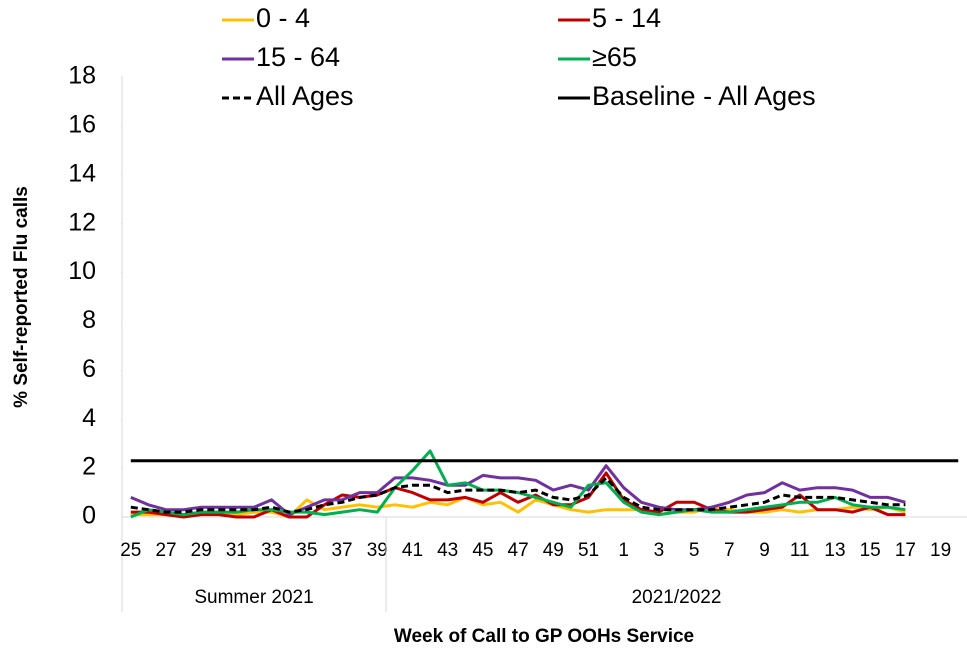 The image size is (967, 652). I want to click on legend-label: All Ages, so click(305, 96).